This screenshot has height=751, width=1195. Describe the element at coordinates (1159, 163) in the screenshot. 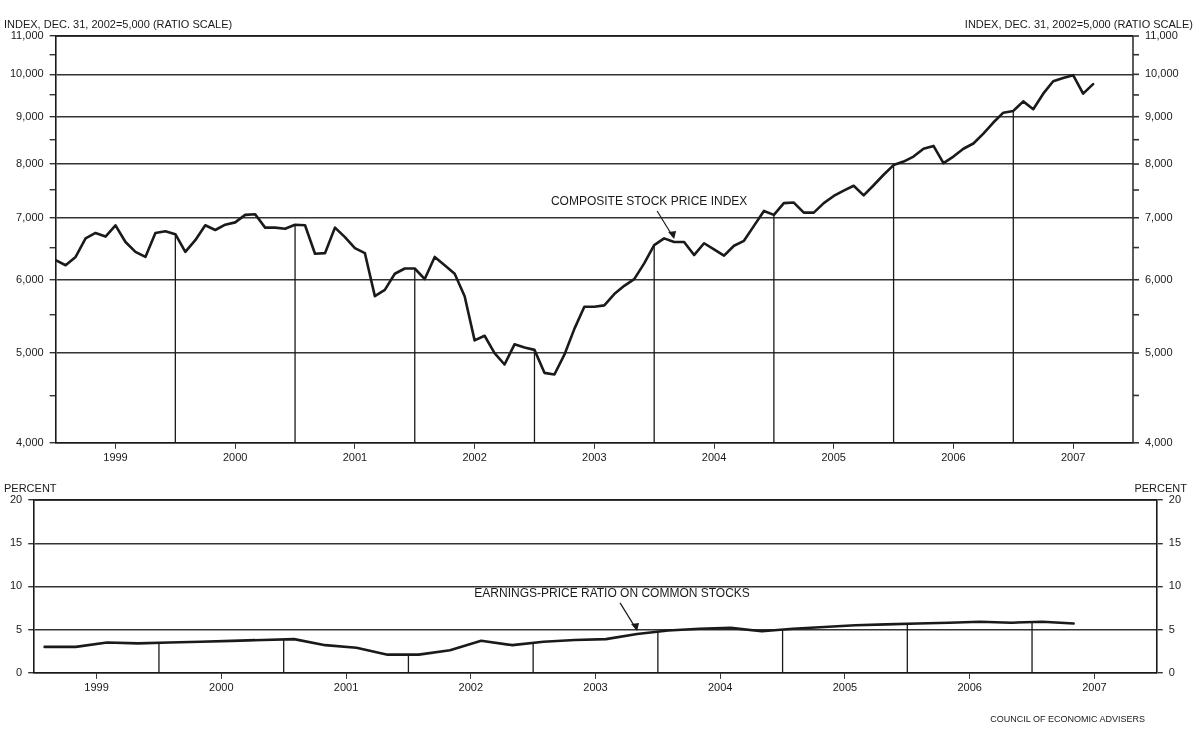

I see `y-tick-label: 8,000` at that location.